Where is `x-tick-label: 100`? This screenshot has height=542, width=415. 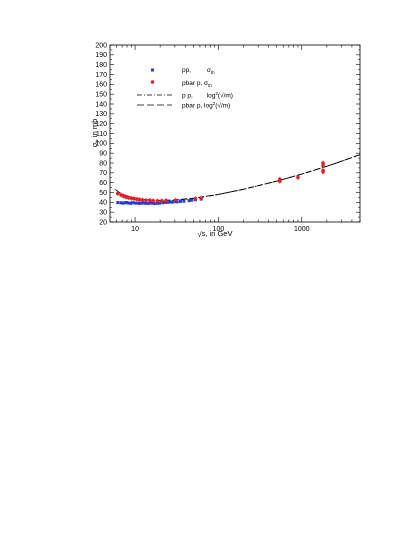 x-tick-label: 100 is located at coordinates (219, 229).